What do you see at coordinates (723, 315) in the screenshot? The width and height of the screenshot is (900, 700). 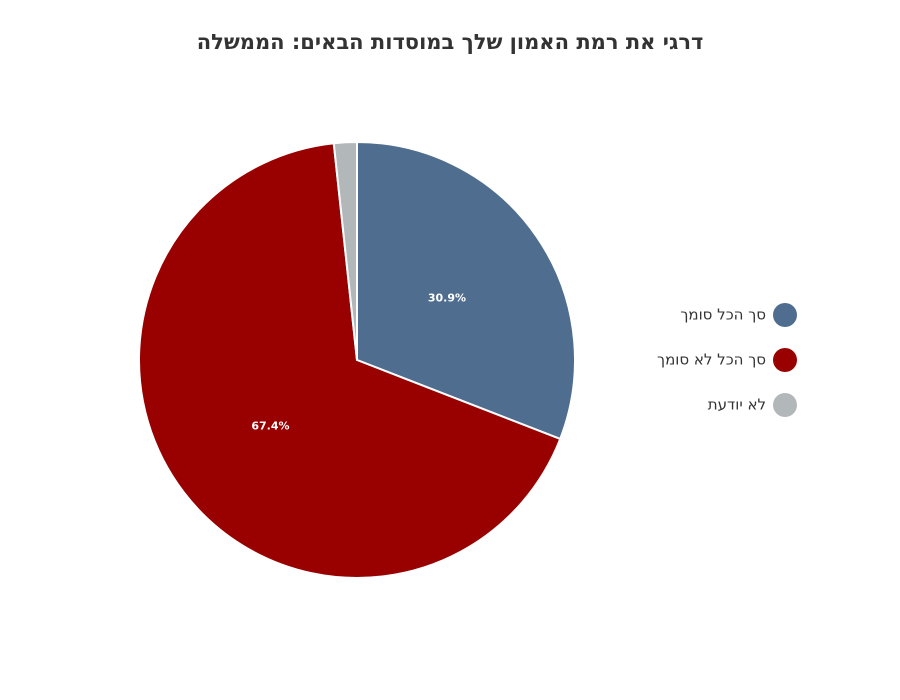 I see `legend-label: סך הכל סומך` at bounding box center [723, 315].